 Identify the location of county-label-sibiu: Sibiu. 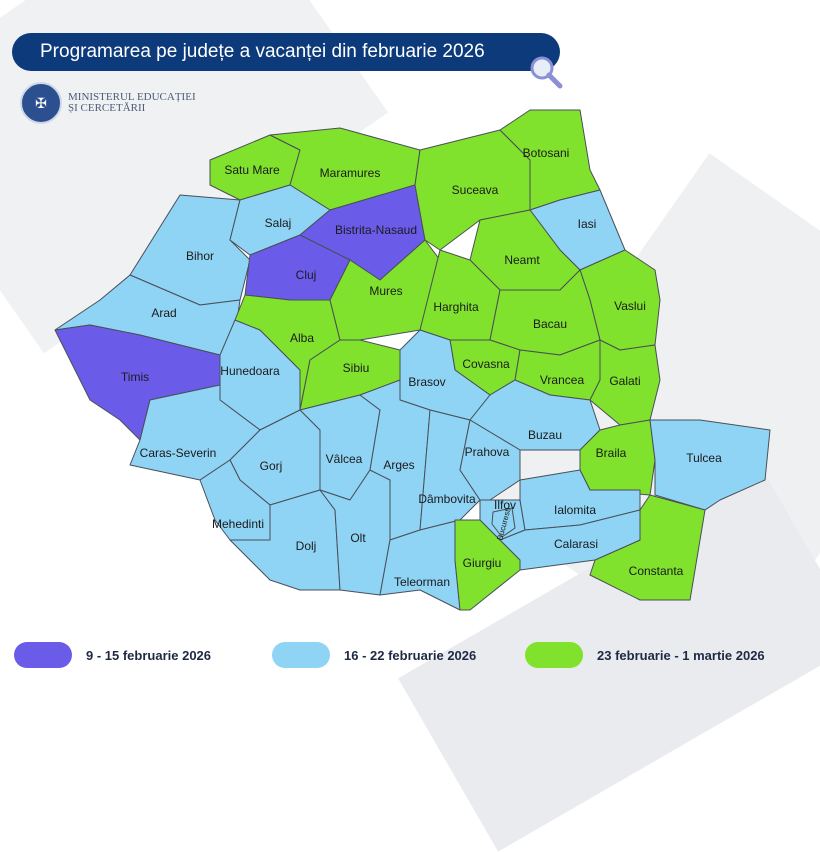
(356, 368).